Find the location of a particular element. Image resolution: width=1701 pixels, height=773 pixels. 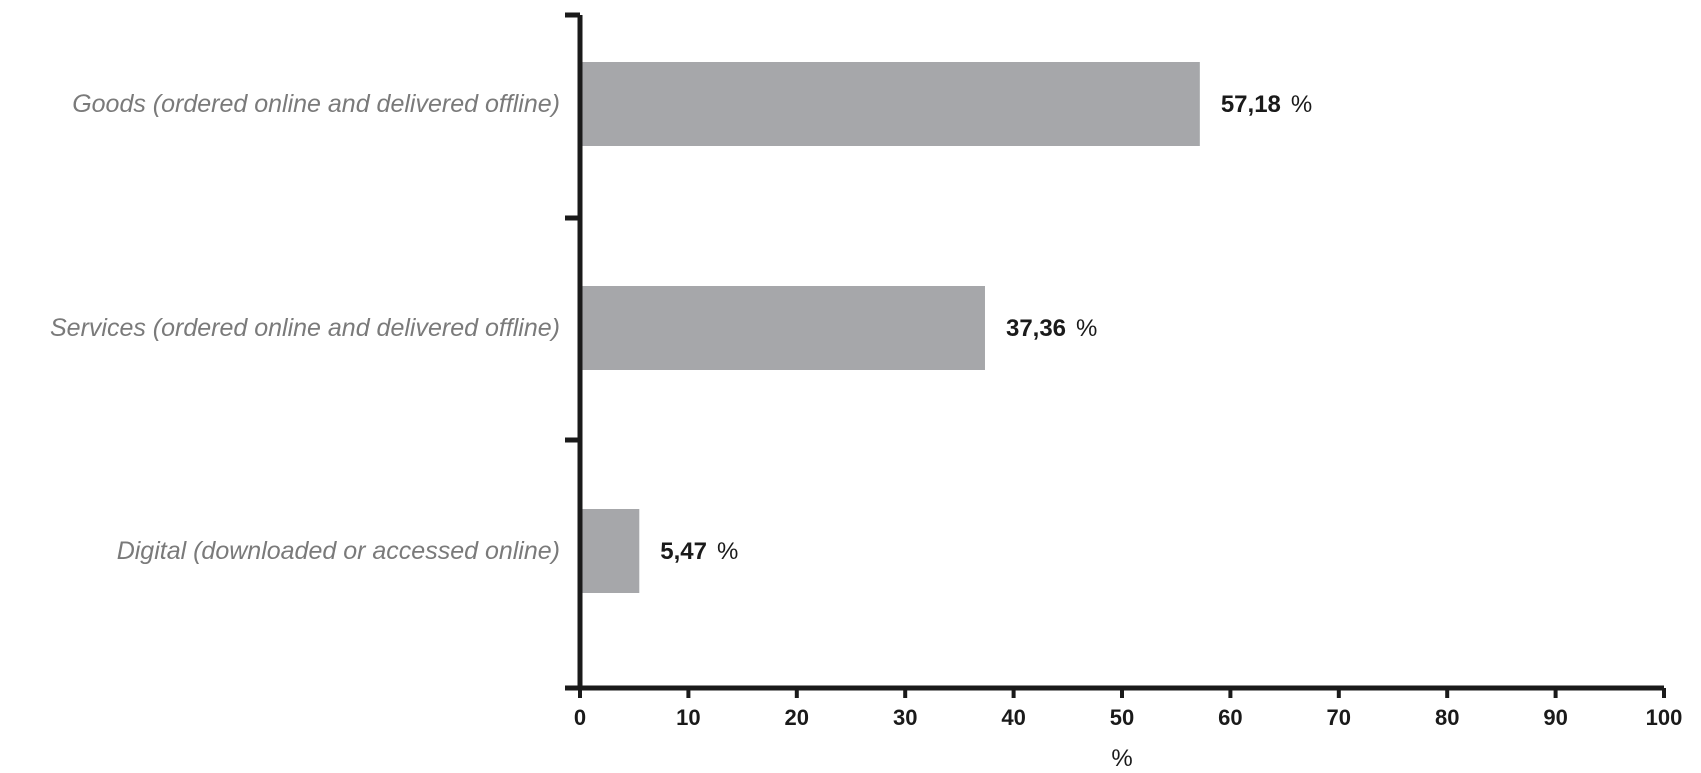

x-tick-label: 100 is located at coordinates (1664, 717).